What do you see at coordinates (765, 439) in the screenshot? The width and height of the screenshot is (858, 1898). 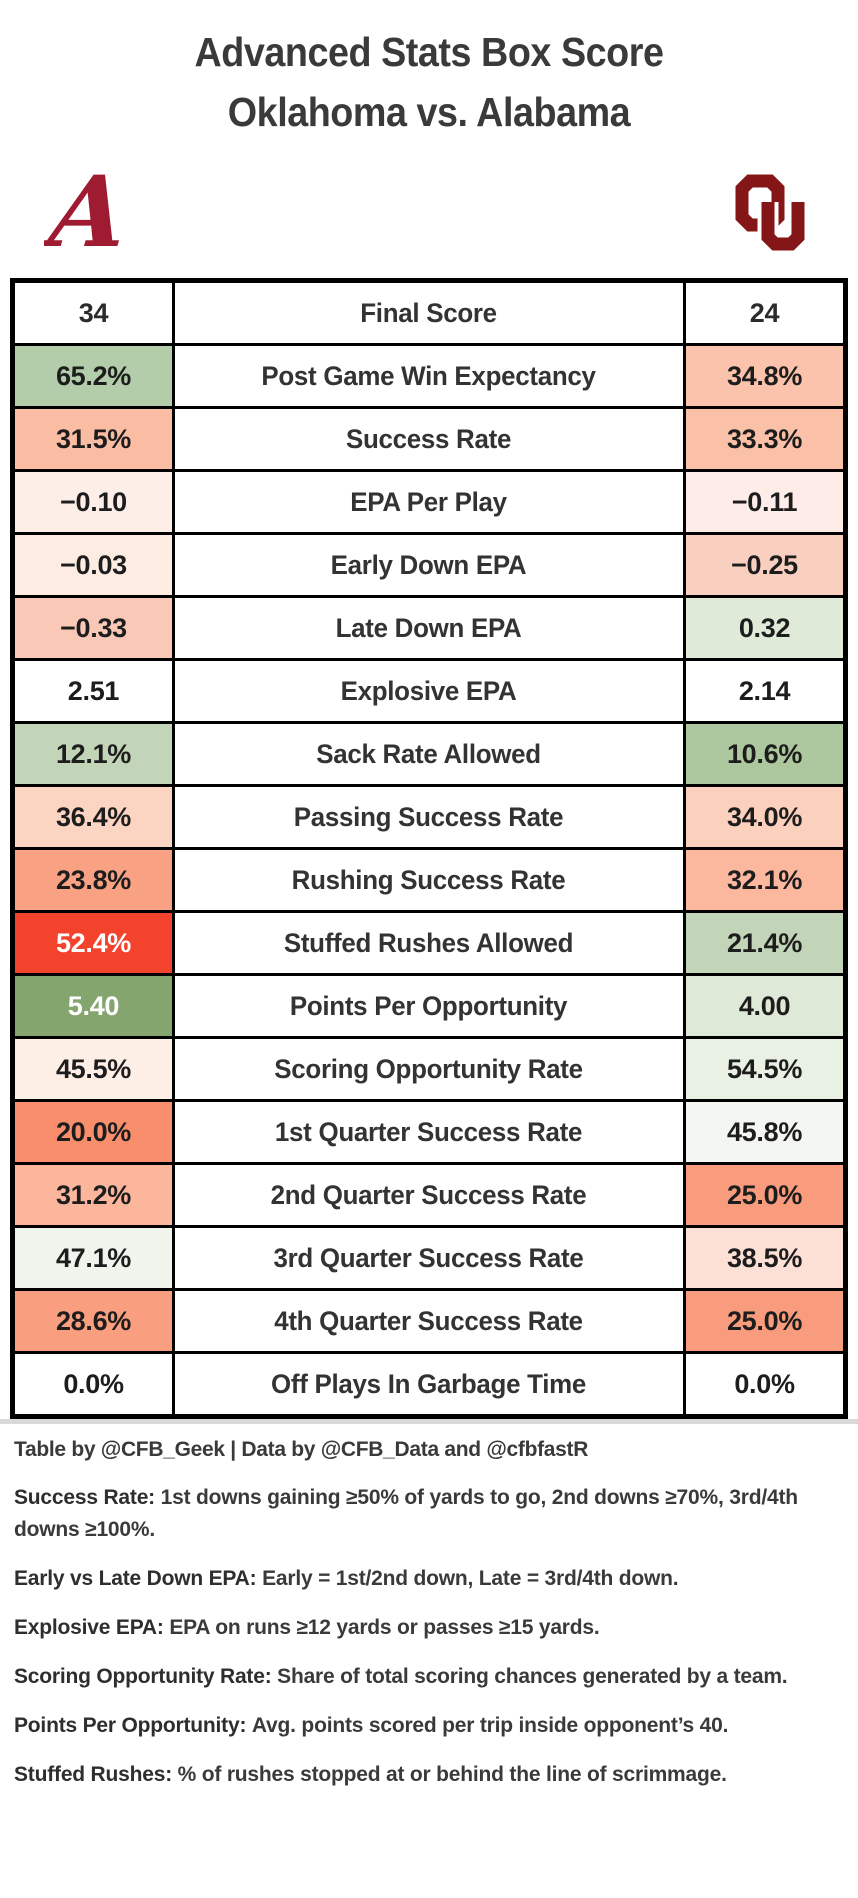 I see `team-right-value: 33.3%` at bounding box center [765, 439].